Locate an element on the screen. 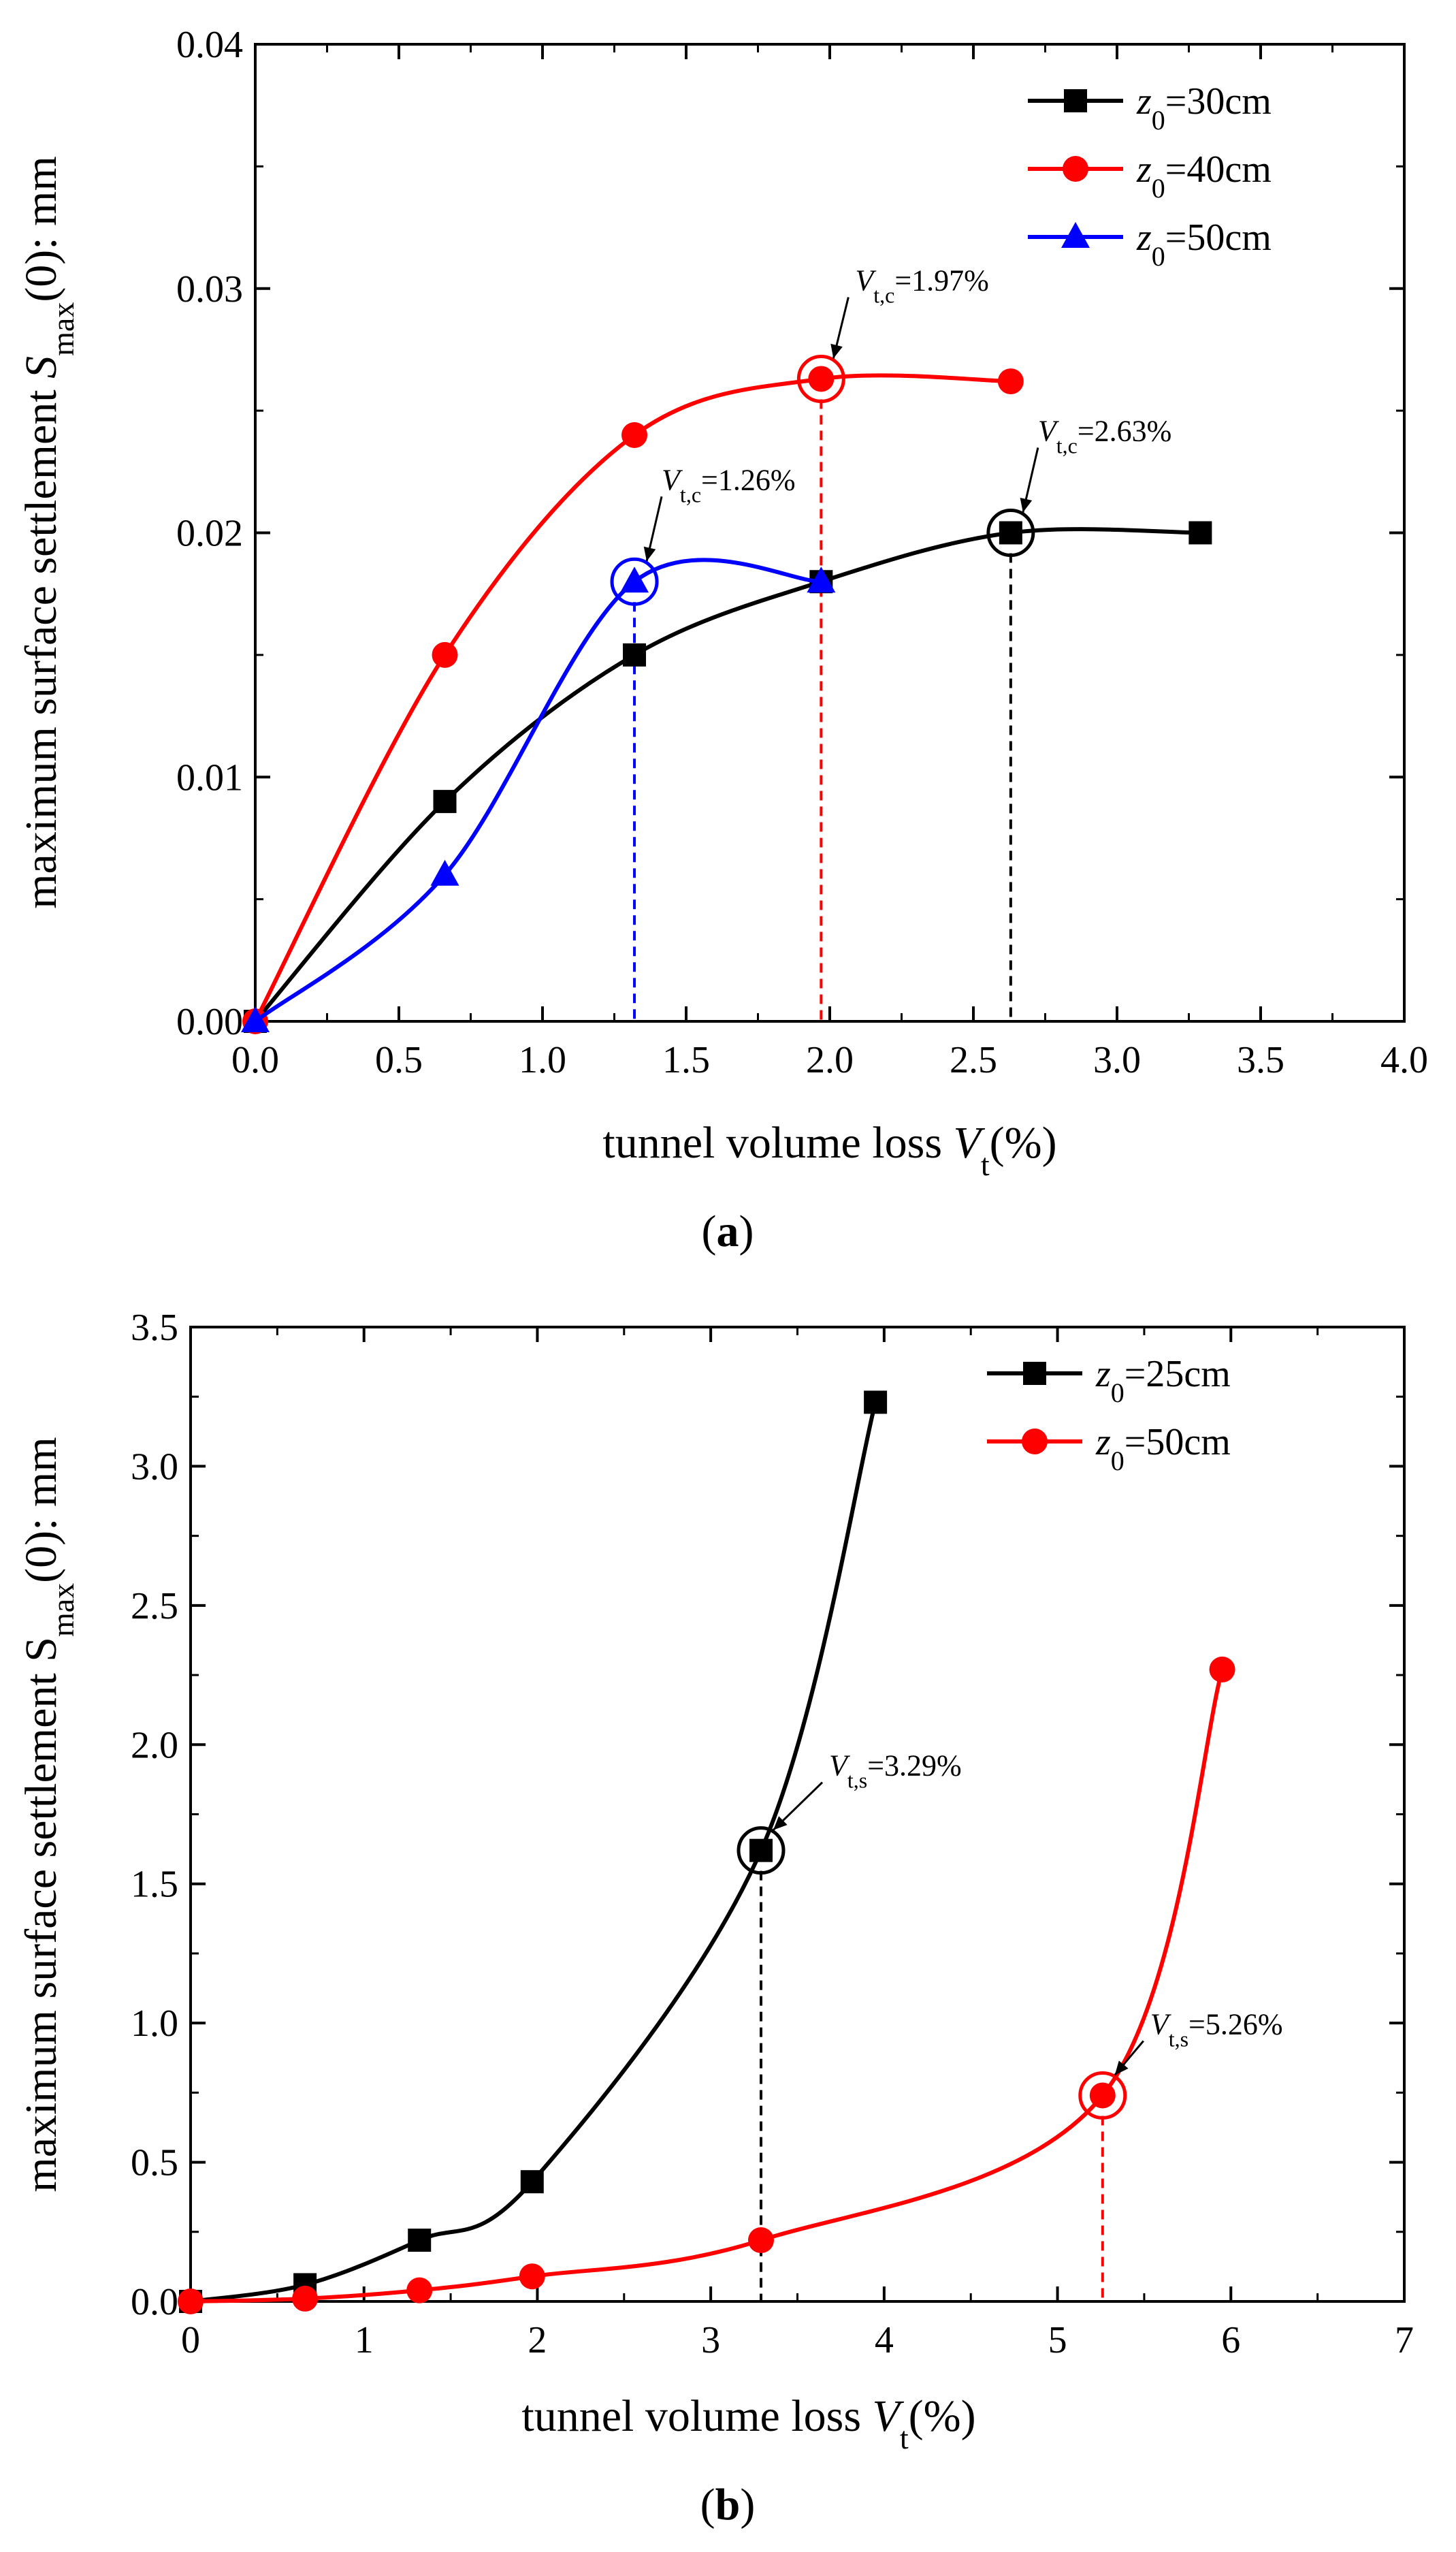 This screenshot has height=2552, width=1456. x-tick-label: 1.5 is located at coordinates (686, 1060).